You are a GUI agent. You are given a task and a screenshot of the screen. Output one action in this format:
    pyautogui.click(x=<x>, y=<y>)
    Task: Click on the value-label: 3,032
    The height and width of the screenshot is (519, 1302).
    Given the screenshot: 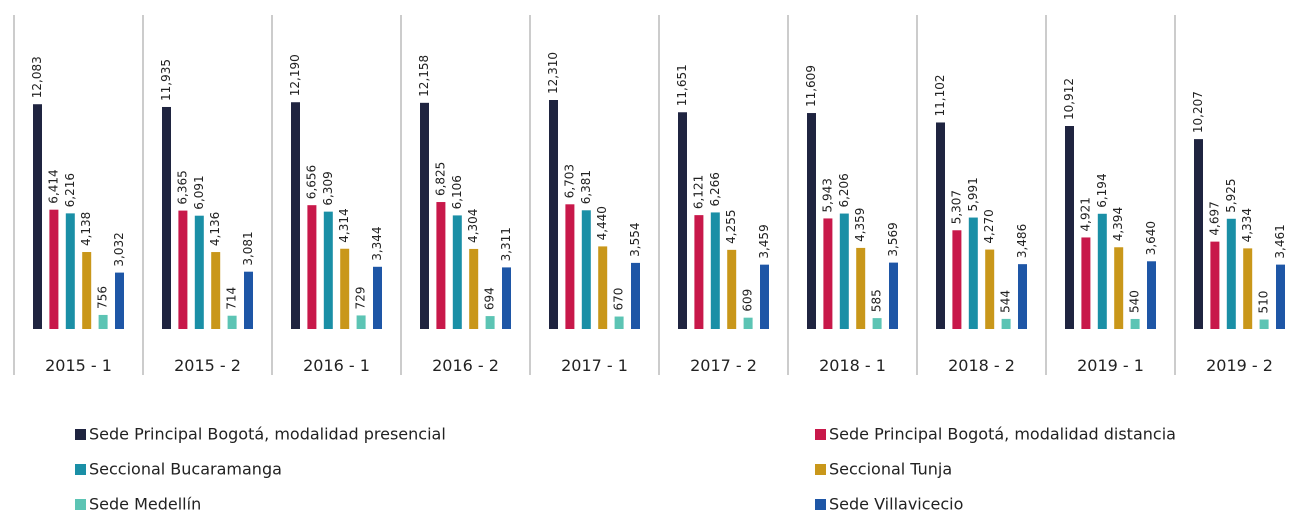 What is the action you would take?
    pyautogui.click(x=119, y=249)
    